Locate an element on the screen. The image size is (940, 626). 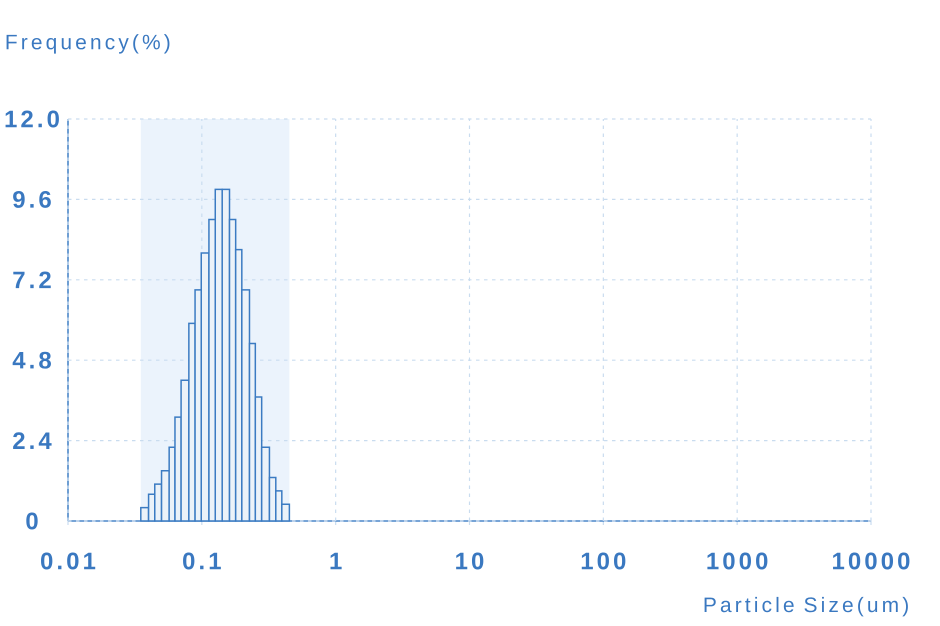
y-tick-label: 12.0 is located at coordinates (32, 119).